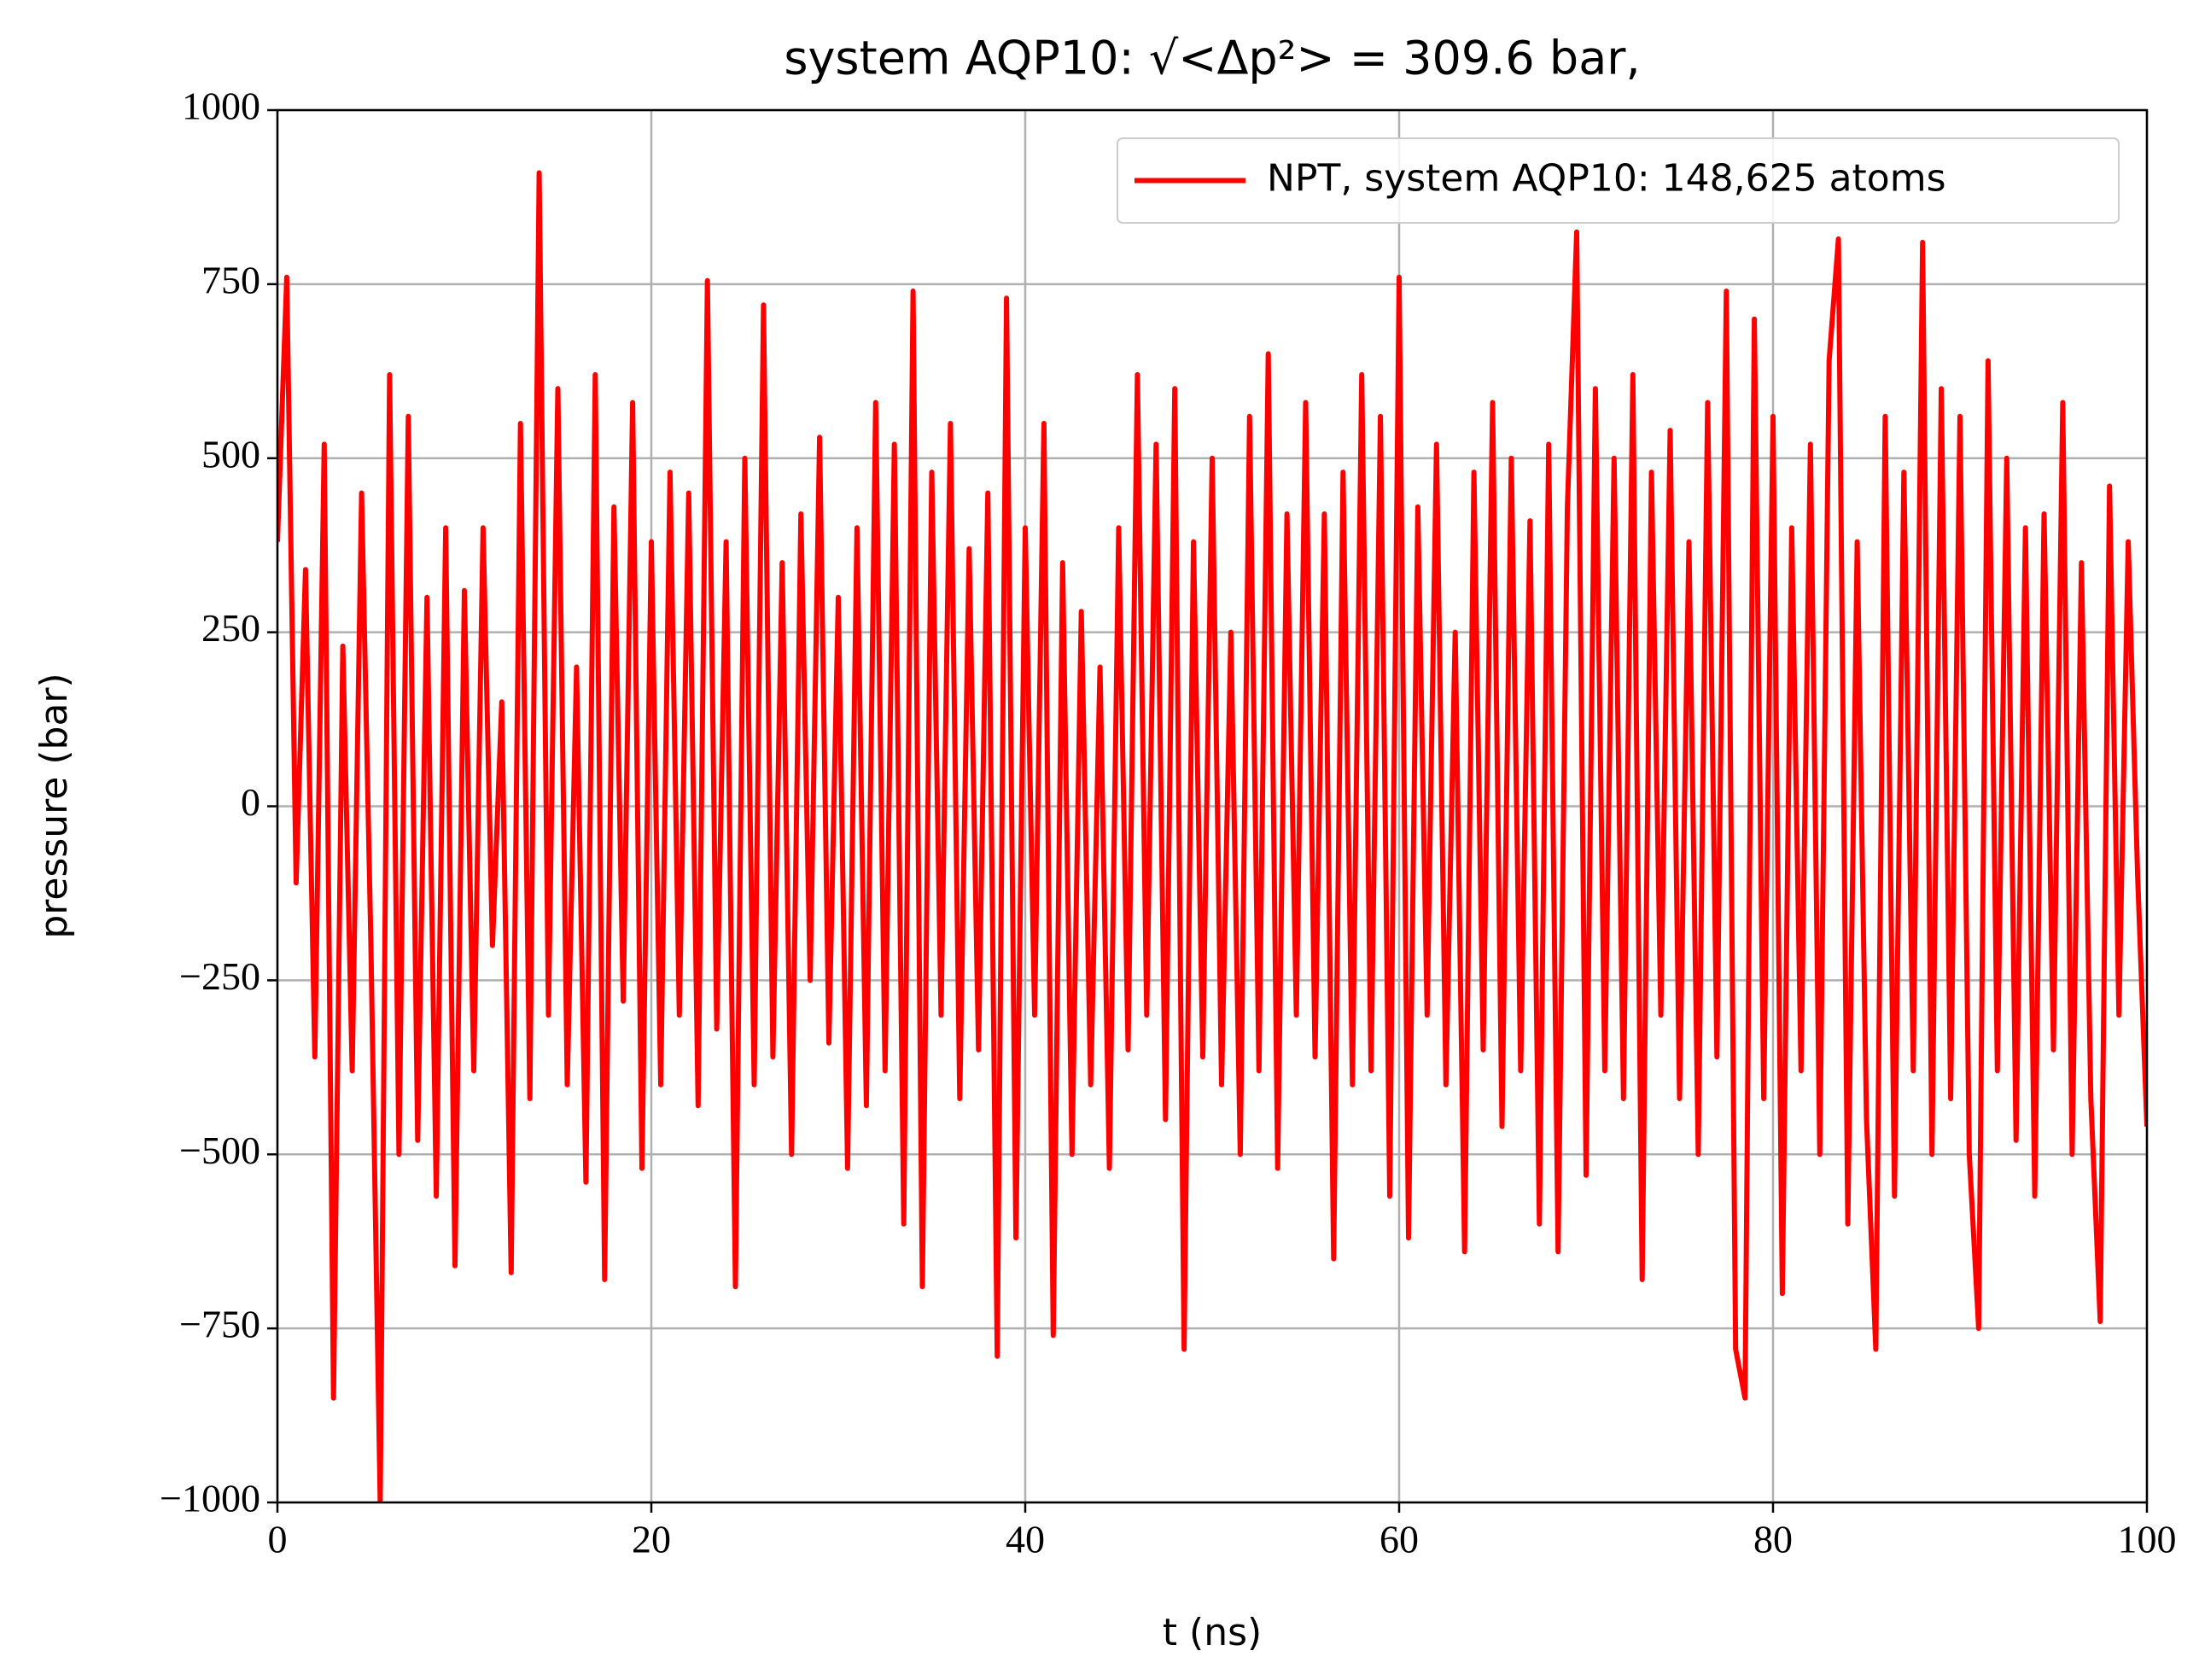 Image resolution: width=2199 pixels, height=1680 pixels. Describe the element at coordinates (1026, 1539) in the screenshot. I see `x-tick-label: 40` at that location.